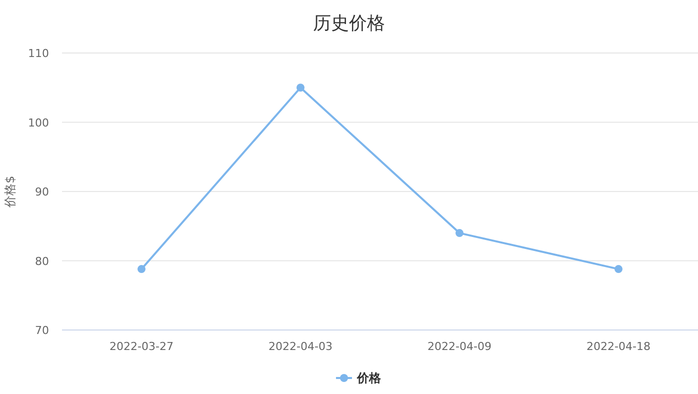  What do you see at coordinates (142, 346) in the screenshot?
I see `x-tick-label: 2022-03-27` at bounding box center [142, 346].